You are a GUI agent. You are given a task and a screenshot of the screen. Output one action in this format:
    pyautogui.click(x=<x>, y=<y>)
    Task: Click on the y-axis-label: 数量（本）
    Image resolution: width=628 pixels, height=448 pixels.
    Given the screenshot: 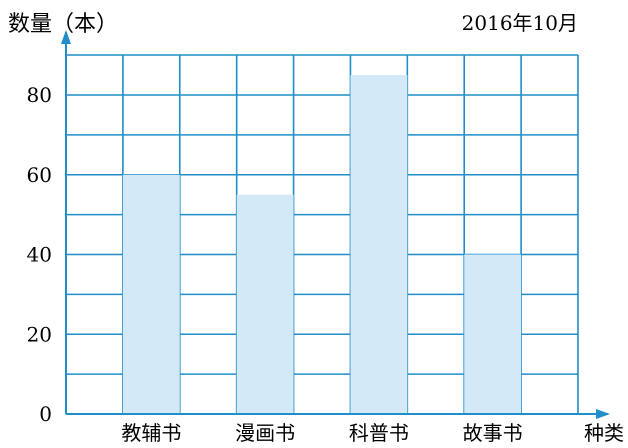 What is the action you would take?
    pyautogui.click(x=63, y=24)
    